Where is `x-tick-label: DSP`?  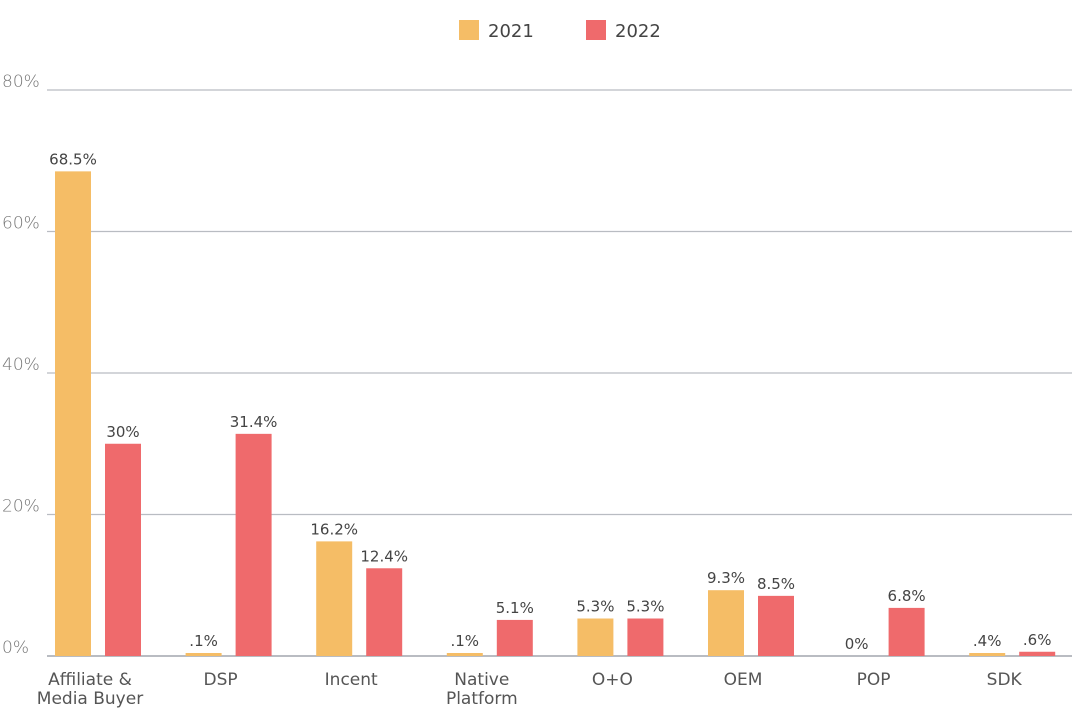 x-tick-label: DSP is located at coordinates (221, 680).